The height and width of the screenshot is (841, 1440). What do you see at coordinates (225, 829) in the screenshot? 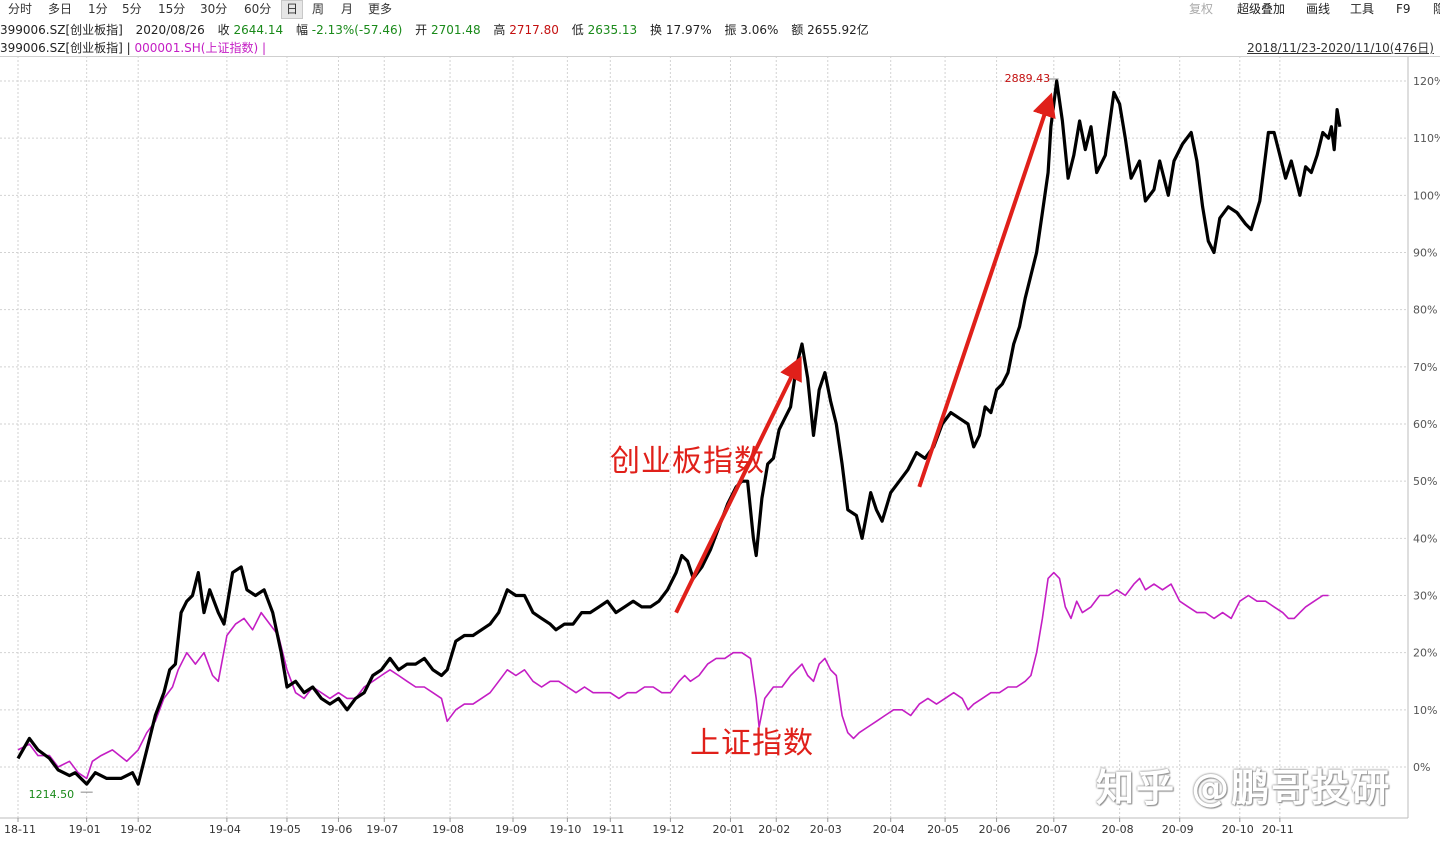
I see `x-tick-label: 19-04` at bounding box center [225, 829].